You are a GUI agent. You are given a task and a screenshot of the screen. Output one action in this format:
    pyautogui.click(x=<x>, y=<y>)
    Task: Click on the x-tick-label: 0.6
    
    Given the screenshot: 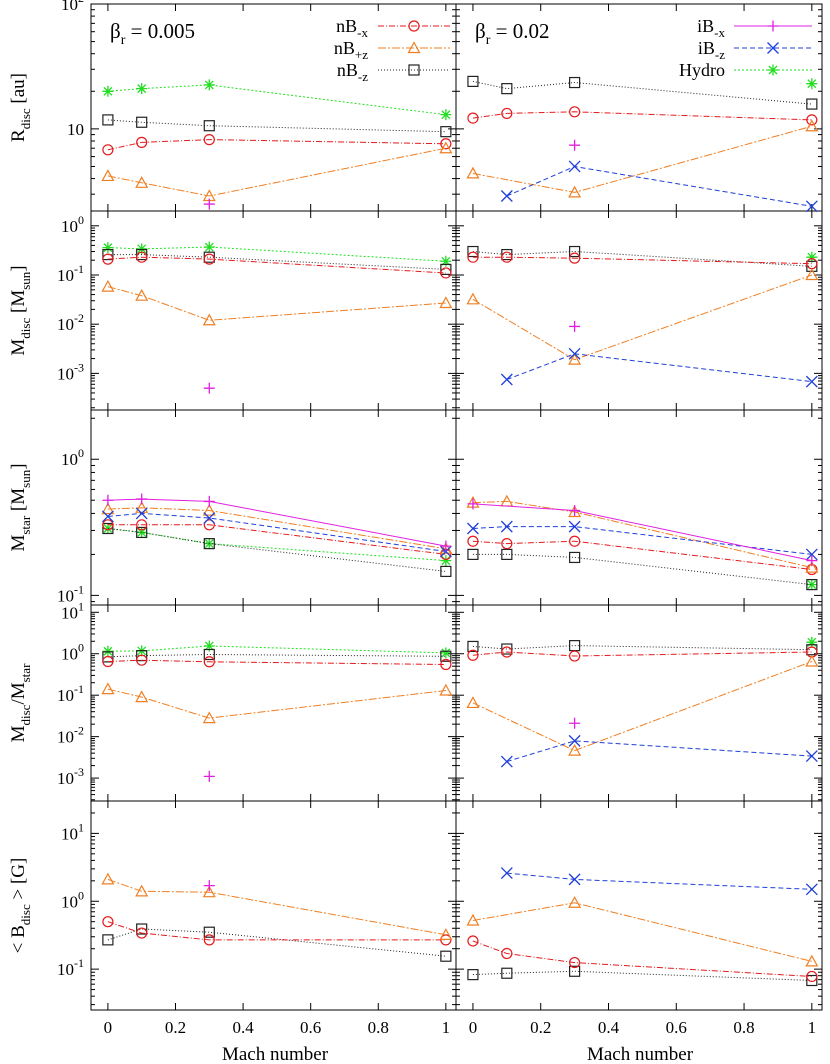 What is the action you would take?
    pyautogui.click(x=310, y=1027)
    